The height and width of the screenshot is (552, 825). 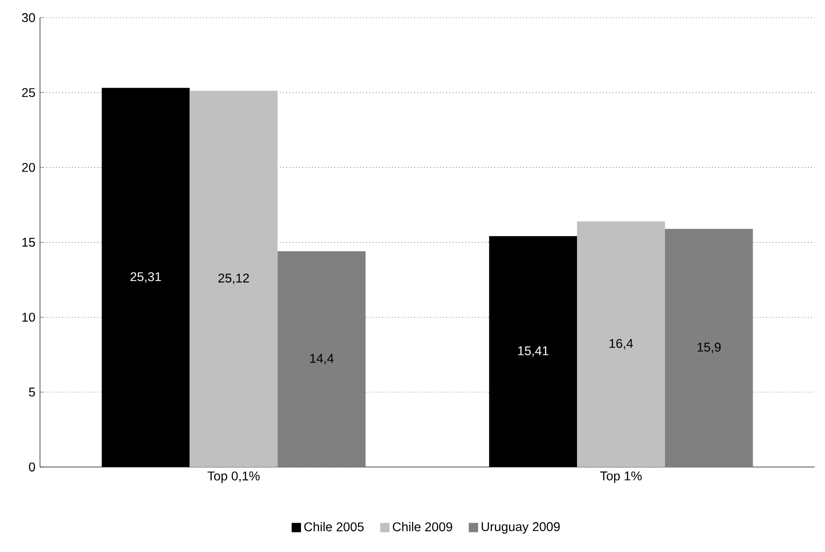 What do you see at coordinates (28, 242) in the screenshot?
I see `y-tick-label: 15` at bounding box center [28, 242].